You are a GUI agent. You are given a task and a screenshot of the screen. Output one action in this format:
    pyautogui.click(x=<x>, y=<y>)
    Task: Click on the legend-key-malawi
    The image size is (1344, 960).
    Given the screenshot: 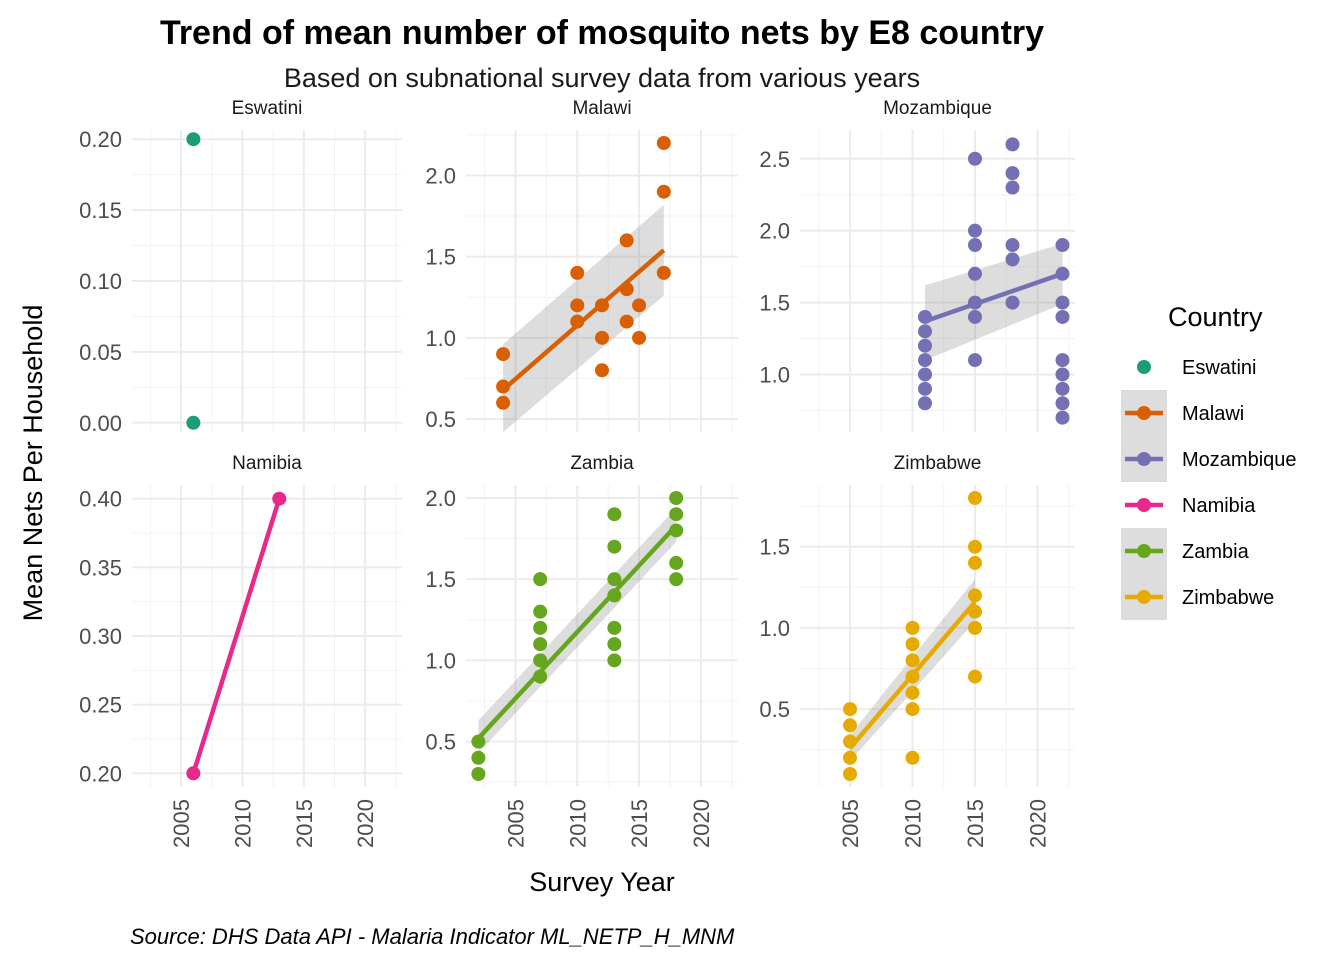 What is the action you would take?
    pyautogui.click(x=1144, y=413)
    